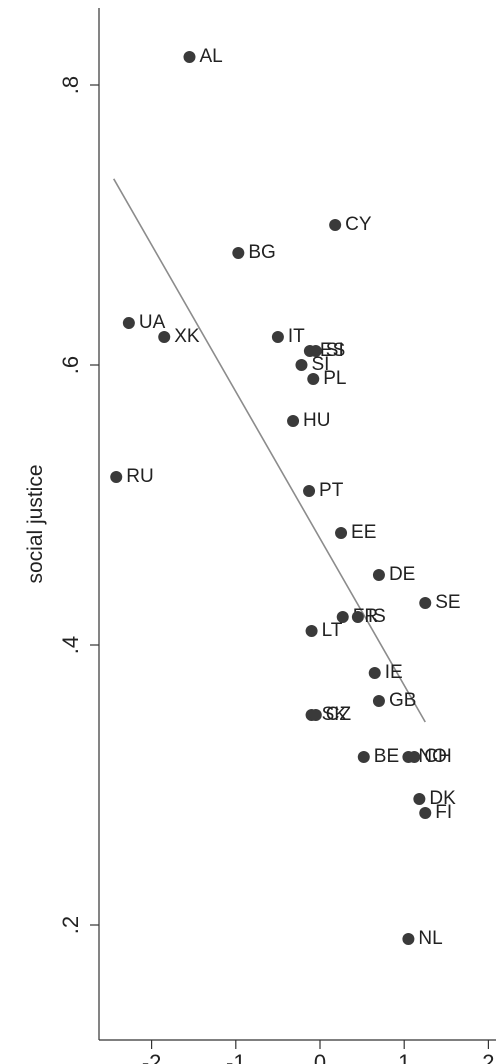  What do you see at coordinates (488, 1057) in the screenshot?
I see `x-tick-label: 2` at bounding box center [488, 1057].